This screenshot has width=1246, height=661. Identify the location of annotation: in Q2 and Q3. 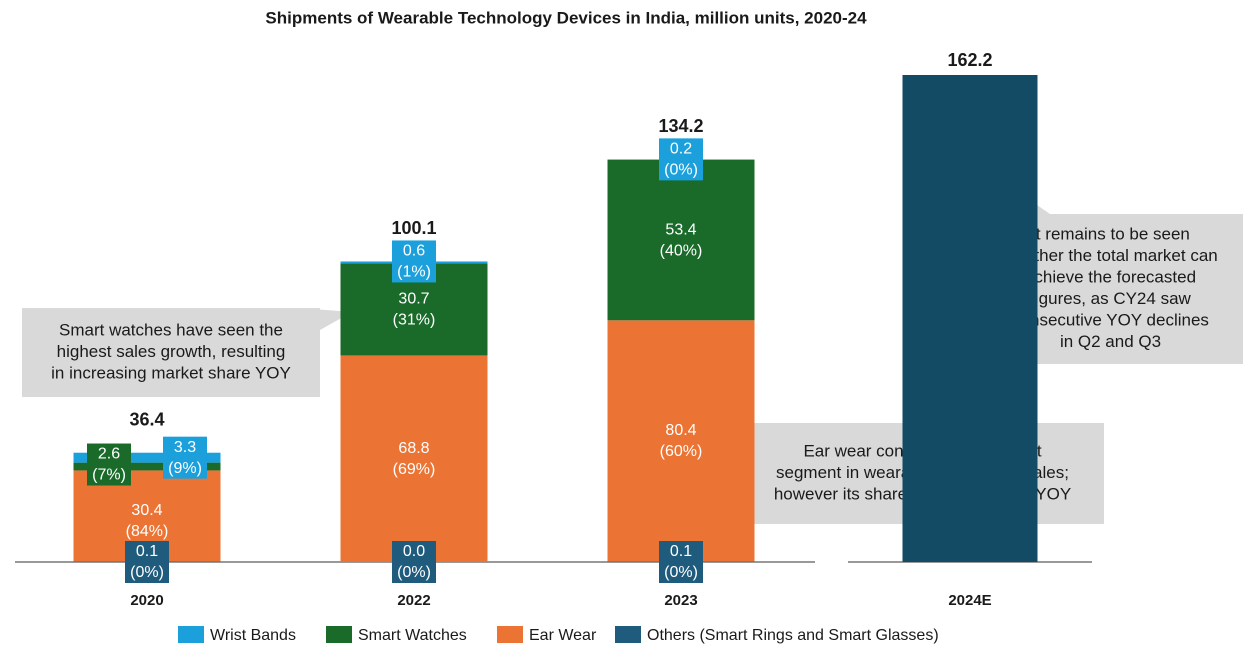
(1110, 341).